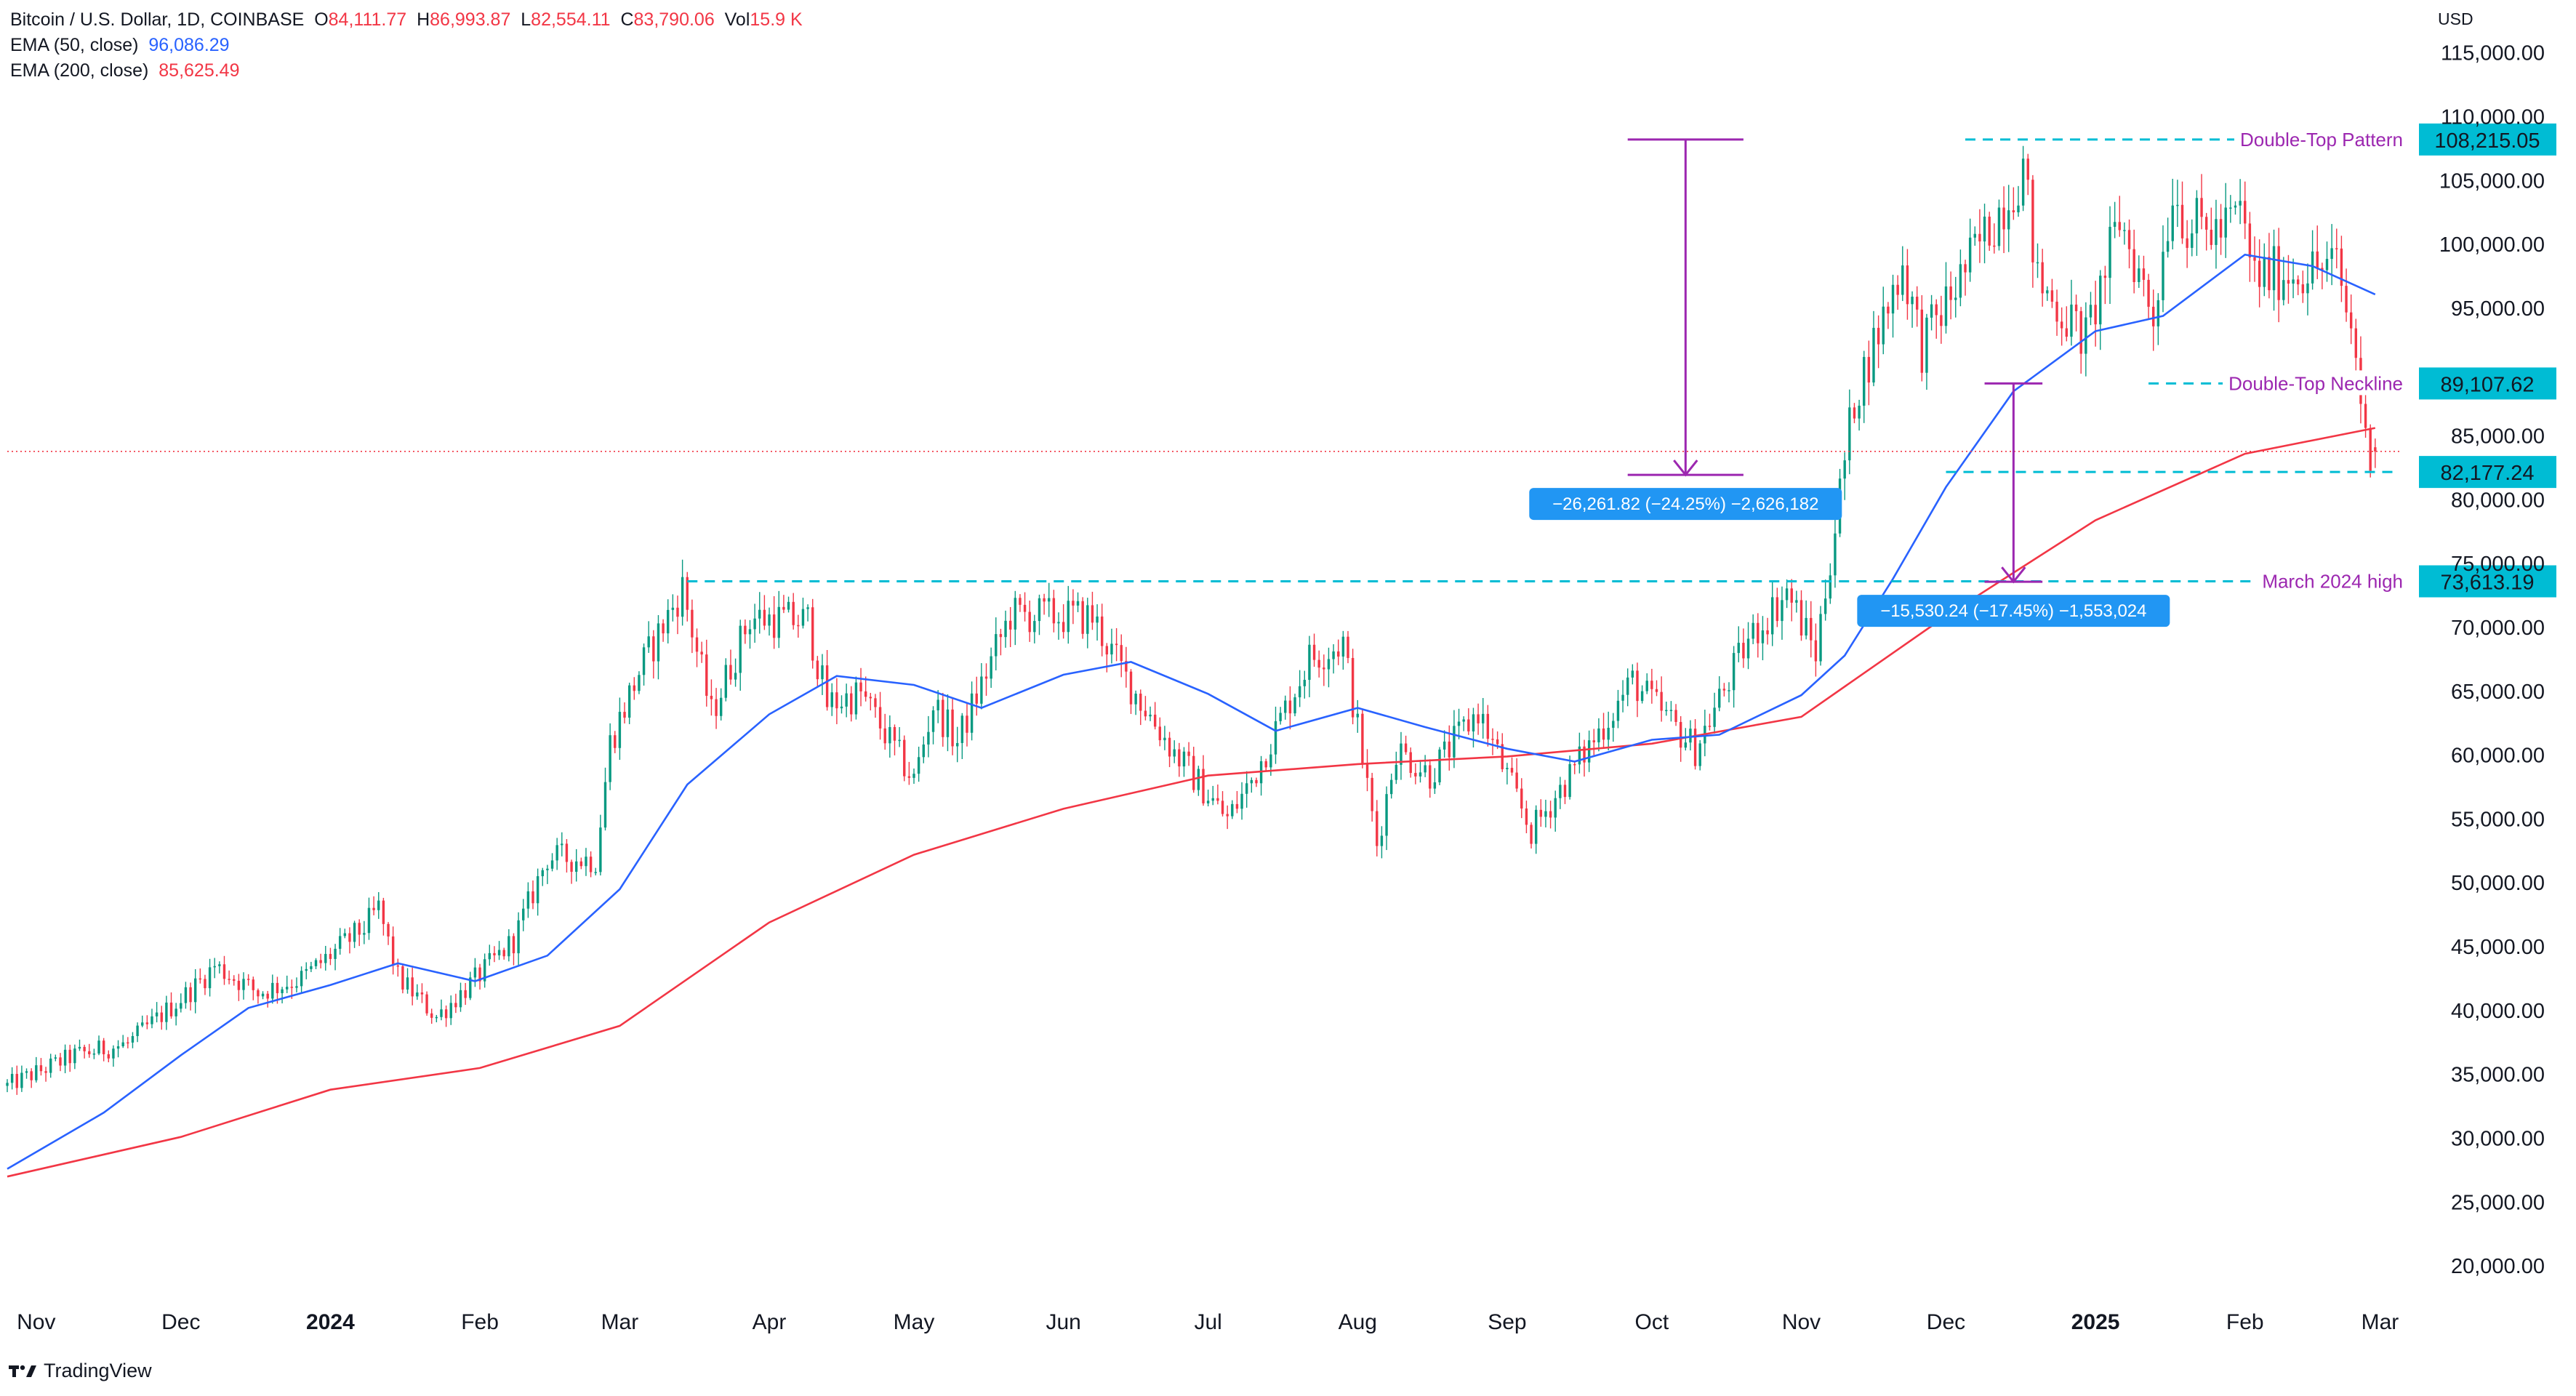 The height and width of the screenshot is (1396, 2576). What do you see at coordinates (674, 19) in the screenshot?
I see `close-value: 83,790.06` at bounding box center [674, 19].